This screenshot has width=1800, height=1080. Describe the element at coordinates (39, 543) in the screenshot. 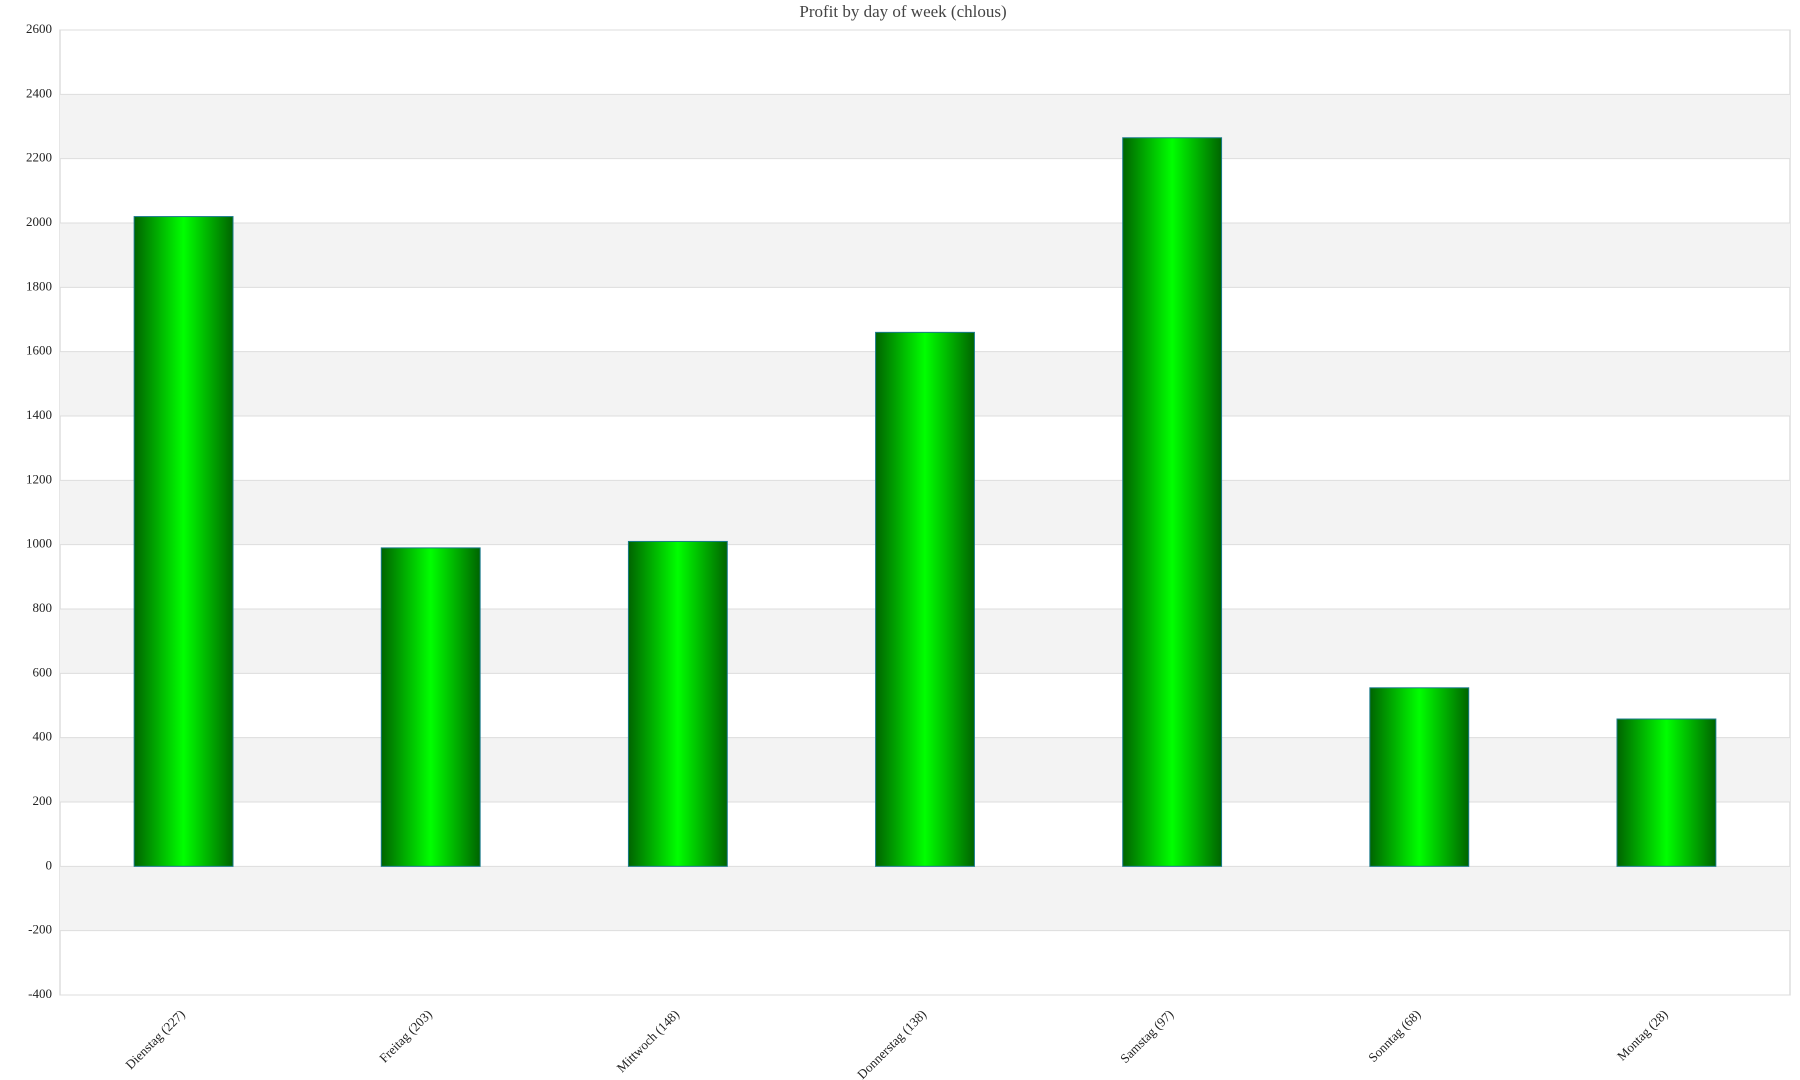

I see `y-tick-label: 1000` at that location.